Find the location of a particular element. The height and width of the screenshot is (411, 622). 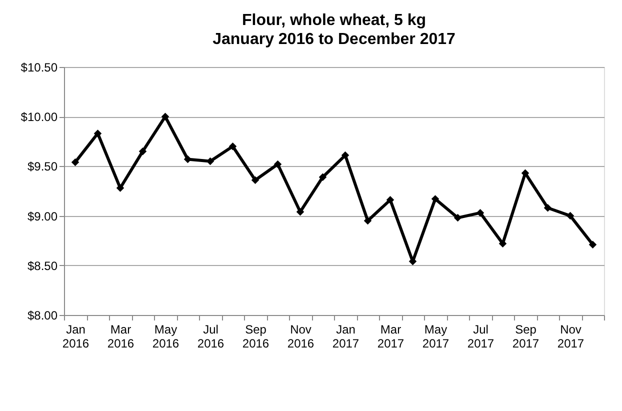

x-tick-label: Mar 2016 is located at coordinates (120, 336).